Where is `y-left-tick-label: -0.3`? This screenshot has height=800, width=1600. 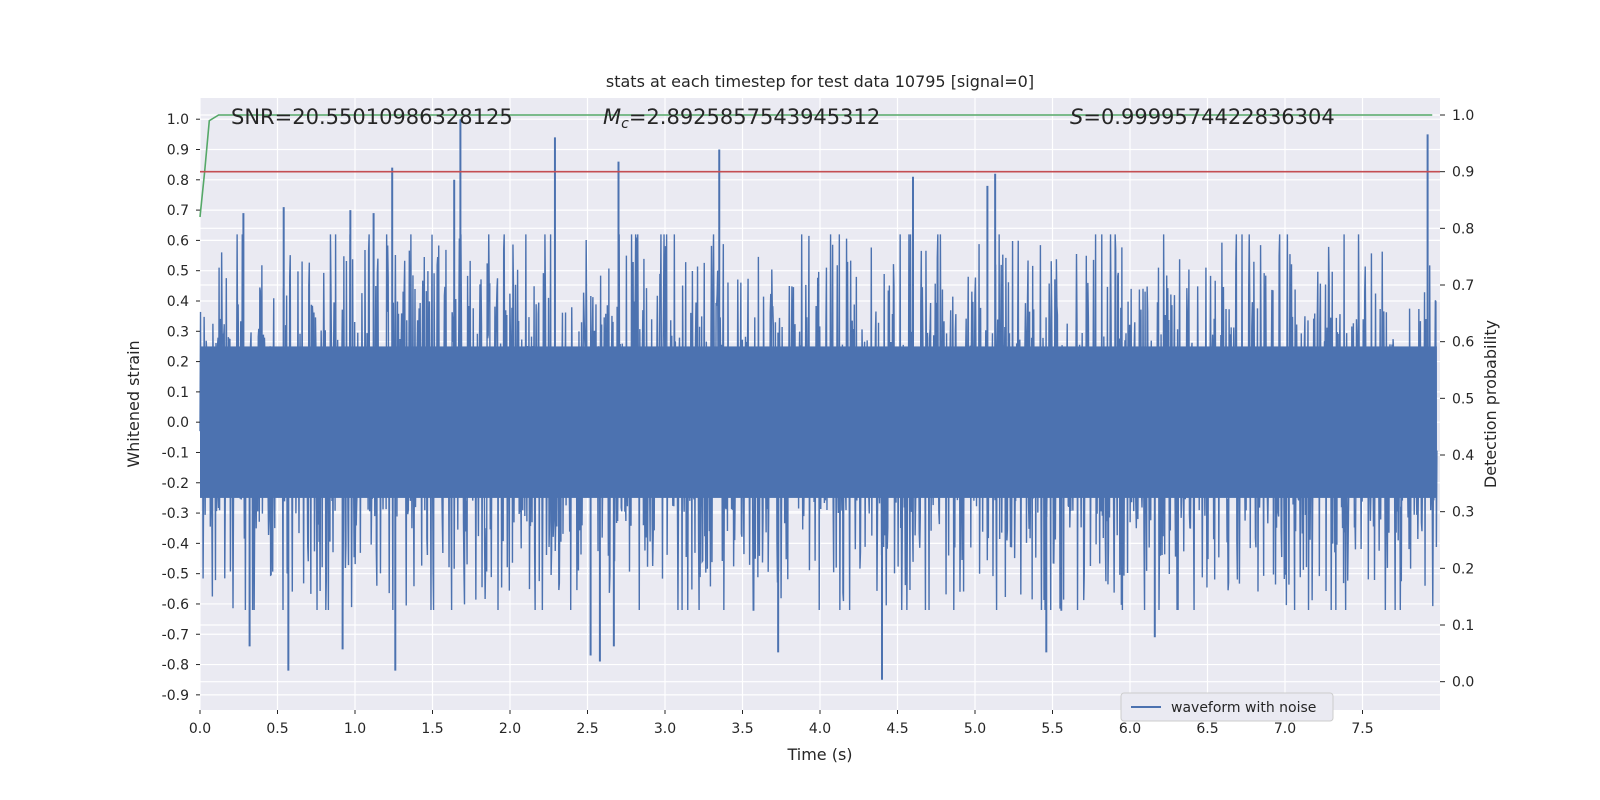
y-left-tick-label: -0.3 is located at coordinates (175, 514).